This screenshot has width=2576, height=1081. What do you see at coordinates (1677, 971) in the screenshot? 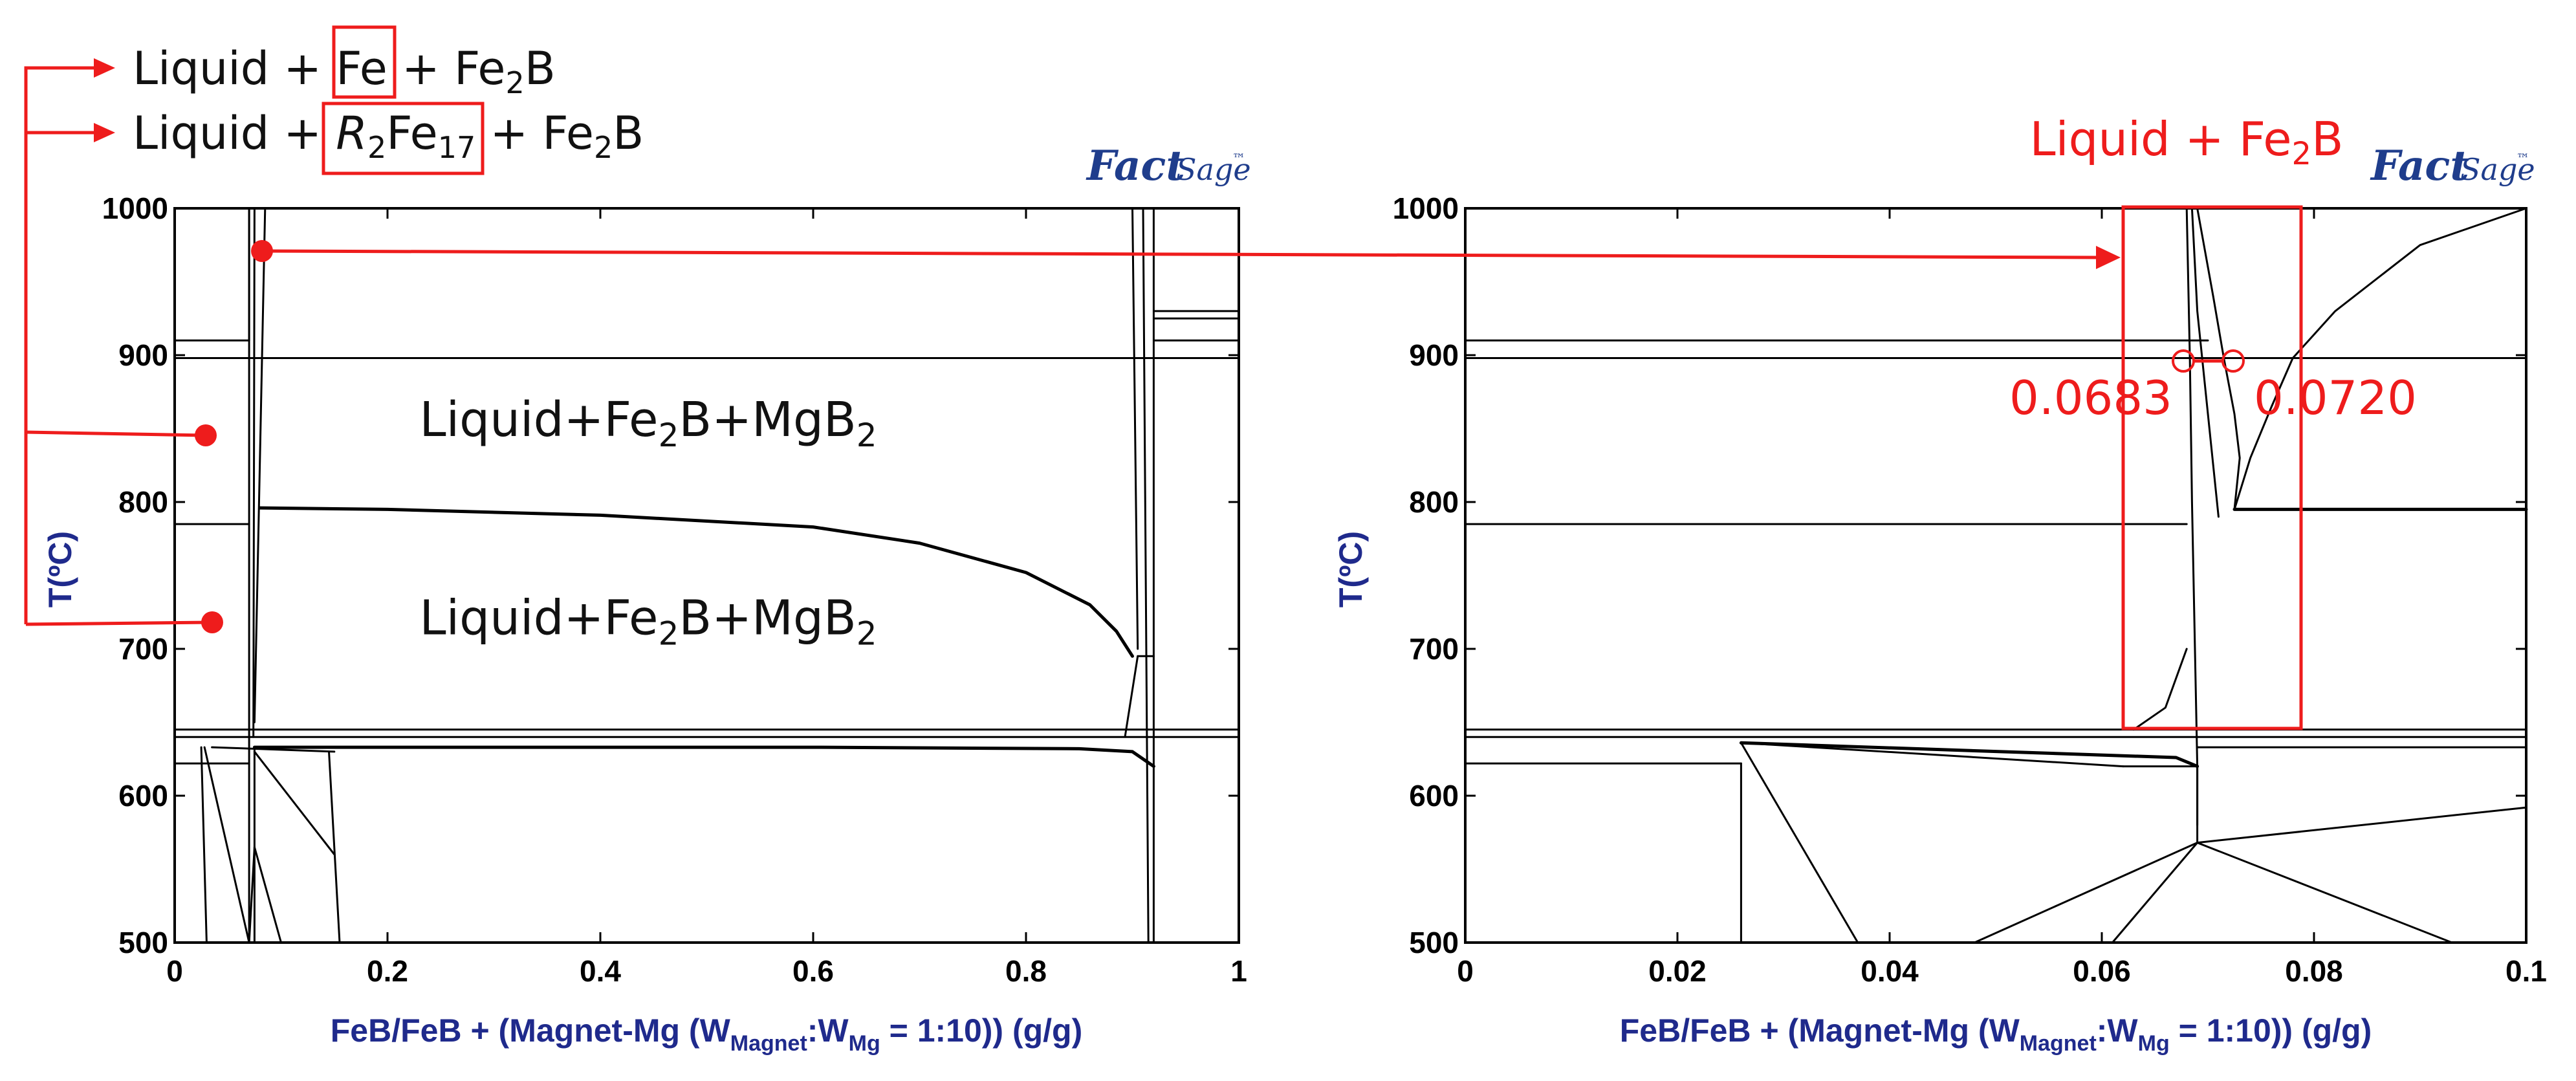
I see `x-tick-label-2: 0.02` at bounding box center [1677, 971].